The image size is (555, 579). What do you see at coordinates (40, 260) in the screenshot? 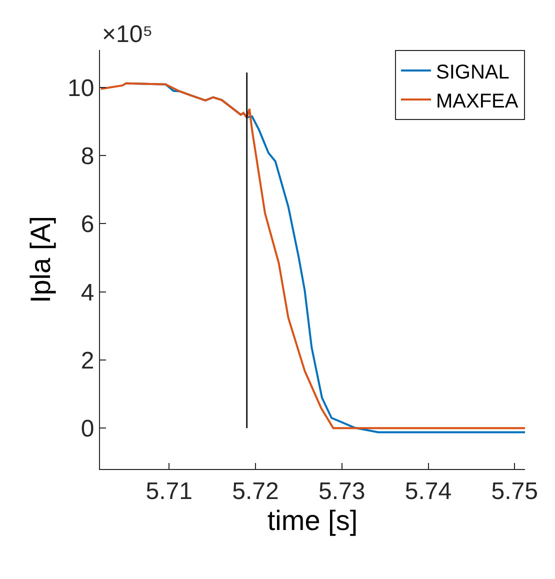
I see `y-axis-title: Ipla [A]` at bounding box center [40, 260].